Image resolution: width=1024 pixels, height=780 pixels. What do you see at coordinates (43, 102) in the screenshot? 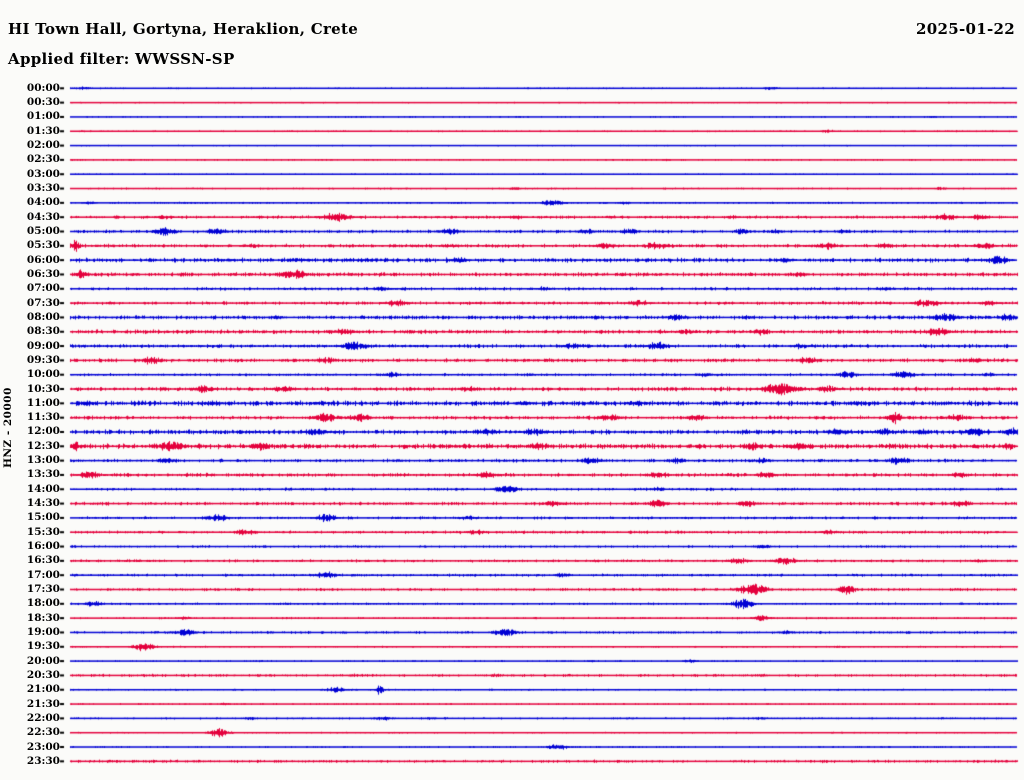
I see `time-label: 00:30` at bounding box center [43, 102].